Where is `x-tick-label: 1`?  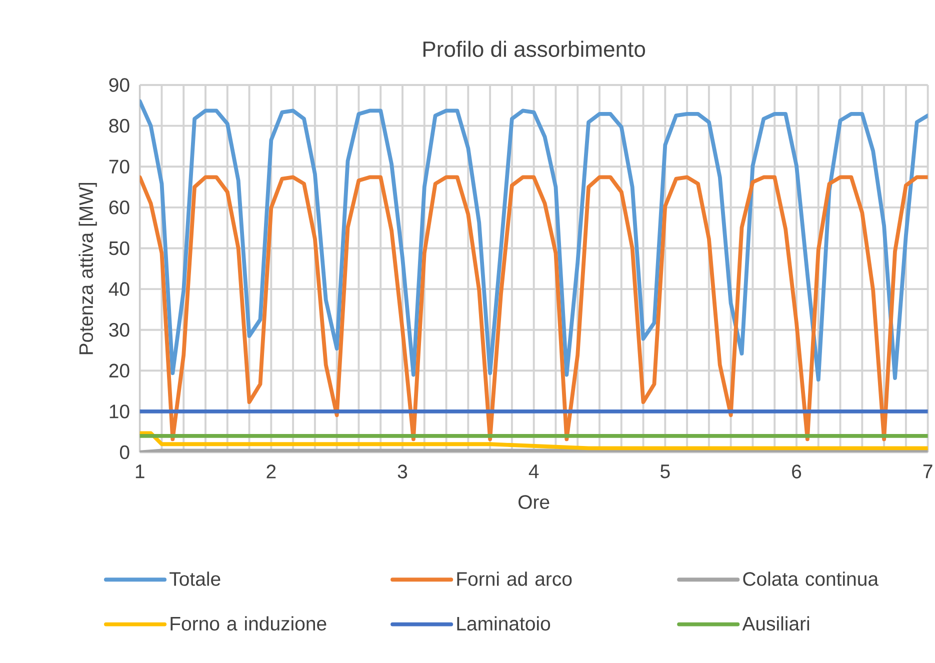
x-tick-label: 1 is located at coordinates (140, 471).